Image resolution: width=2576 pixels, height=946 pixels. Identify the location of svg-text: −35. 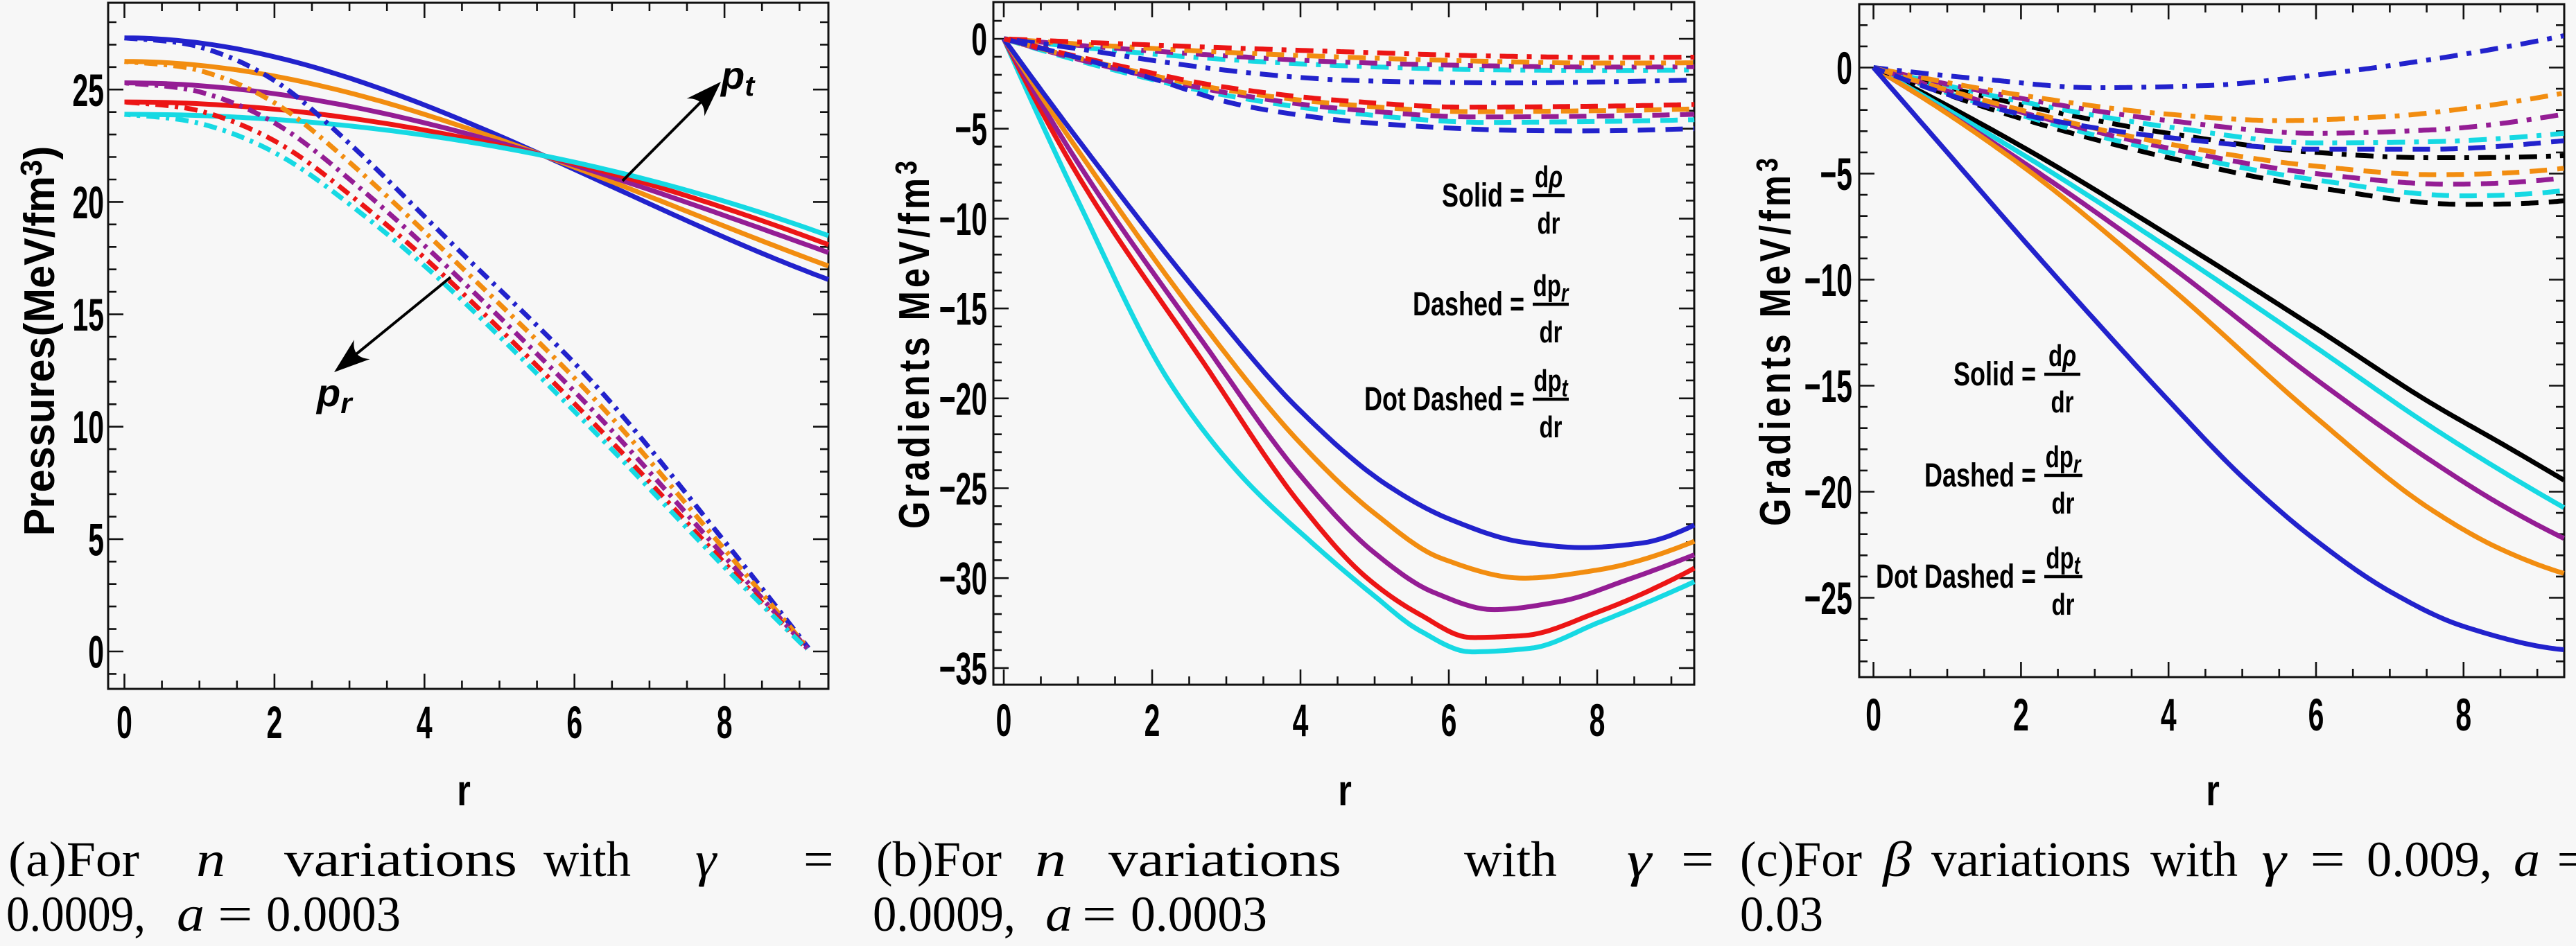
(963, 668).